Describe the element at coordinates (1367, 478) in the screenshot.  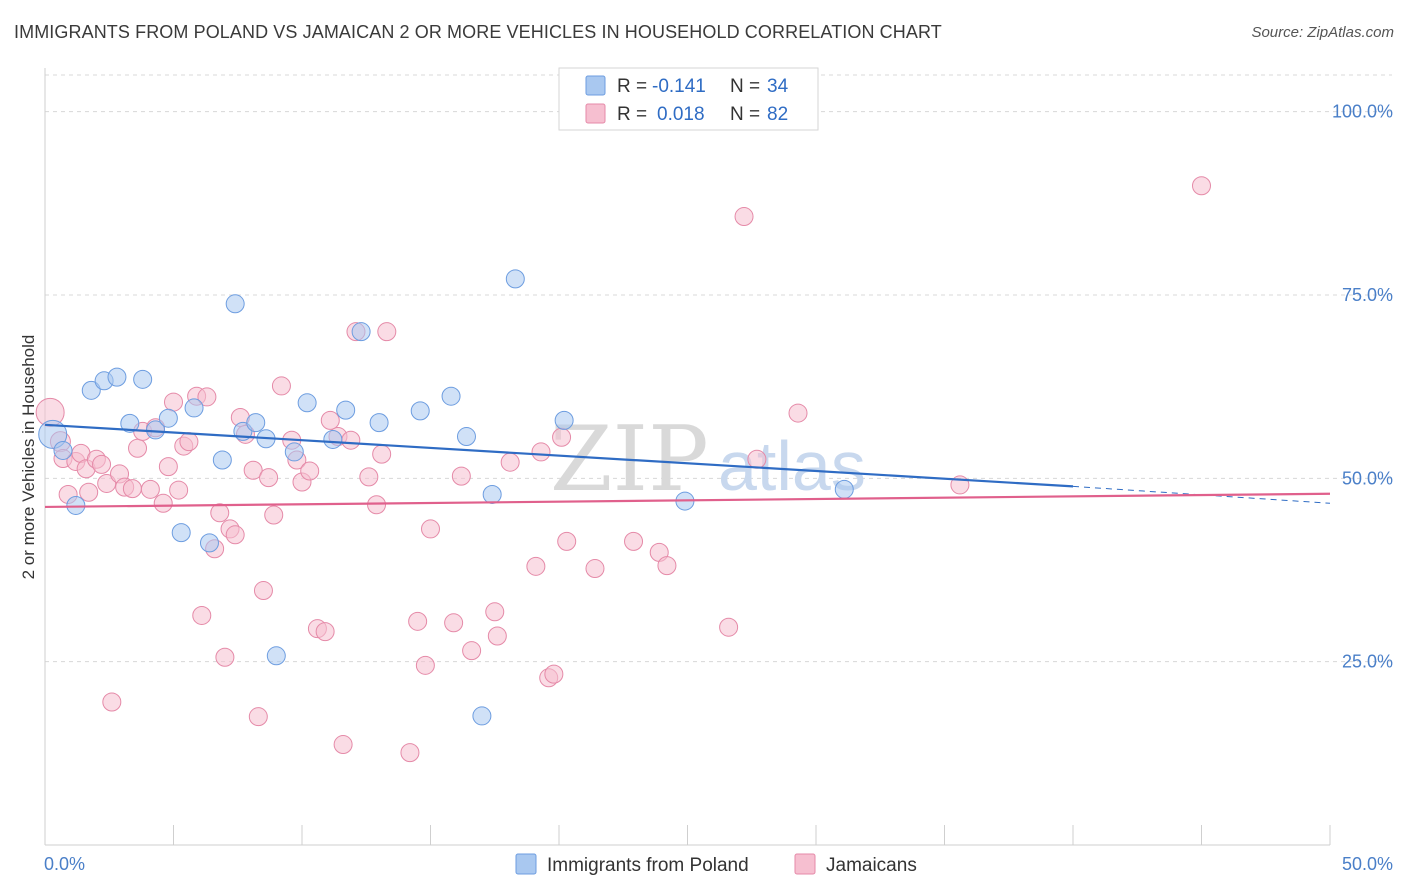
I see `y-tick-label-1: 50.0%` at that location.